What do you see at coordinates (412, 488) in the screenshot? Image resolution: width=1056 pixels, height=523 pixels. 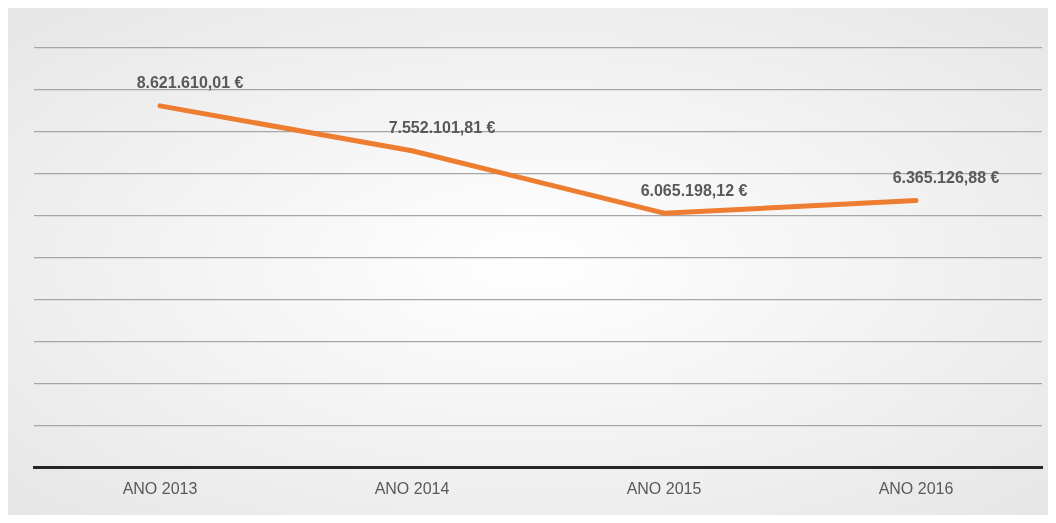 I see `x-tick-label: ANO 2014` at bounding box center [412, 488].